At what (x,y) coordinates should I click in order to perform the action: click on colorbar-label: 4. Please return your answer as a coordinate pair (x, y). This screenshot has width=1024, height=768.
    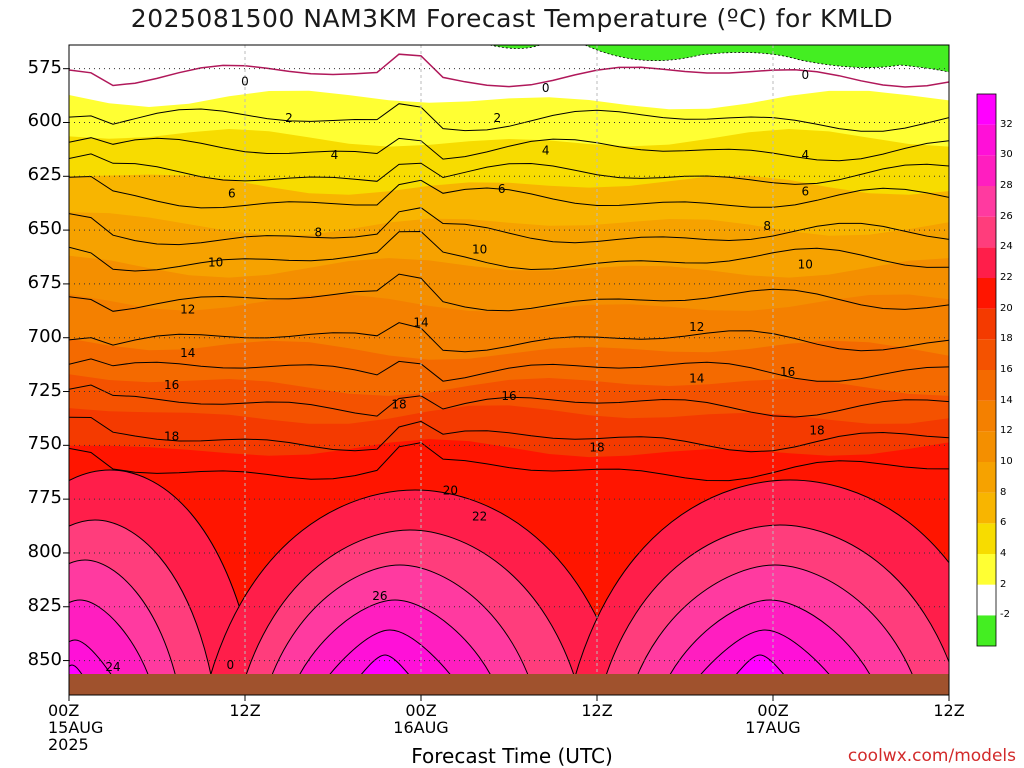
    Looking at the image, I should click on (1003, 553).